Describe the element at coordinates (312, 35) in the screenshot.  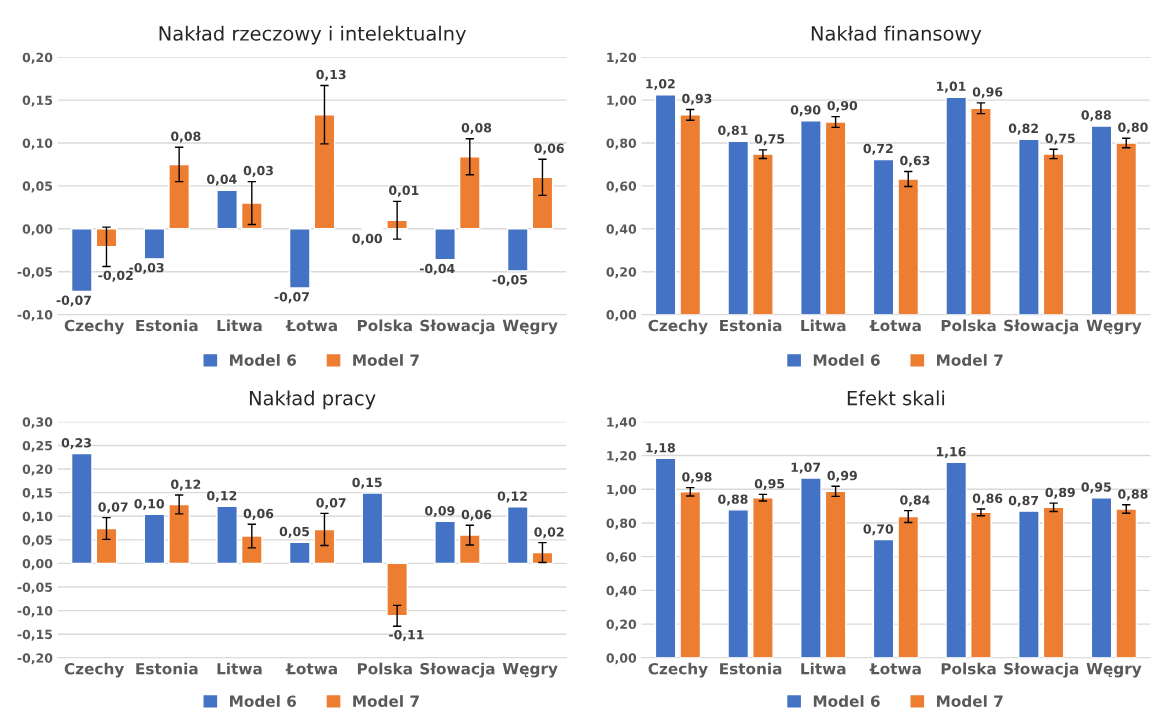
I see `chart-title: Nakład rzeczowy i intelektualny` at that location.